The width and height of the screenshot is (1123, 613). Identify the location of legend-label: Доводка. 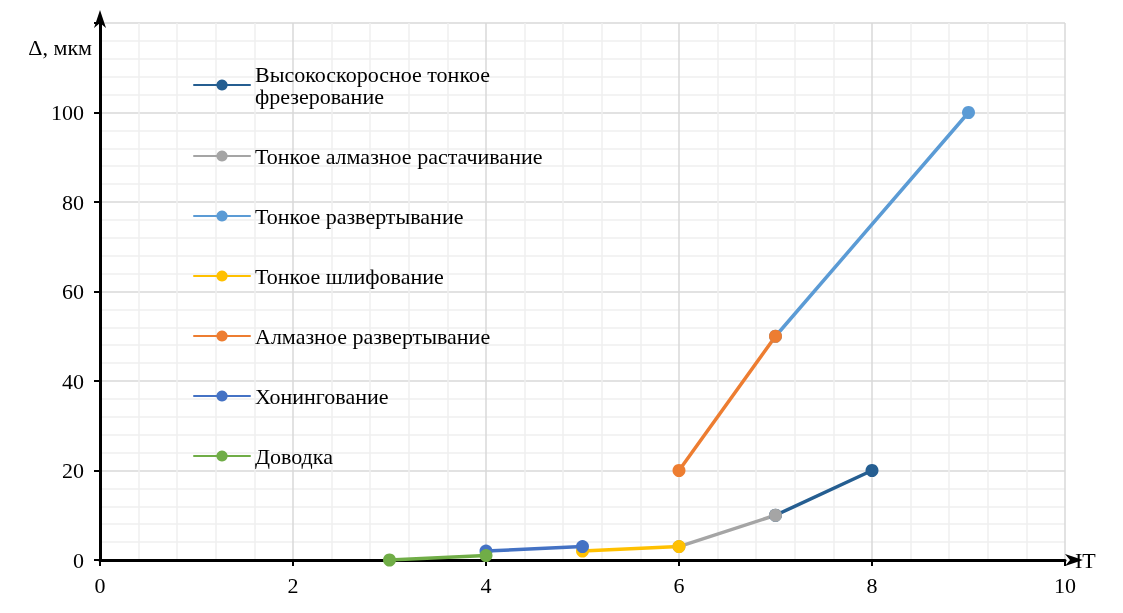
(294, 456).